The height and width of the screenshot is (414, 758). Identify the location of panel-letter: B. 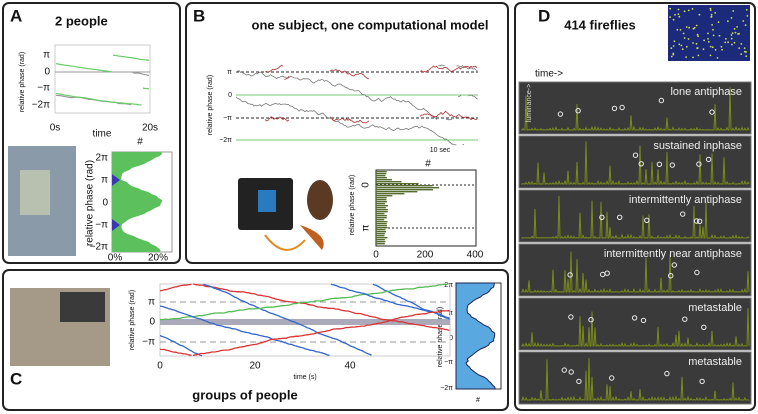
(199, 15).